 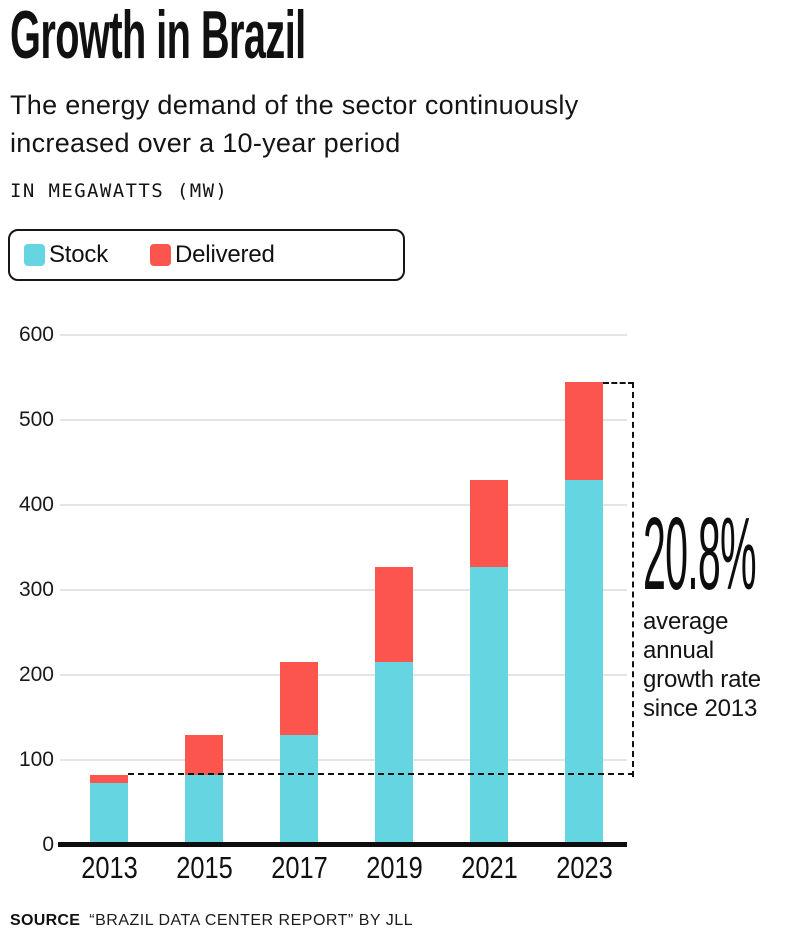 I want to click on y-axis-label-200: 200, so click(x=36, y=675).